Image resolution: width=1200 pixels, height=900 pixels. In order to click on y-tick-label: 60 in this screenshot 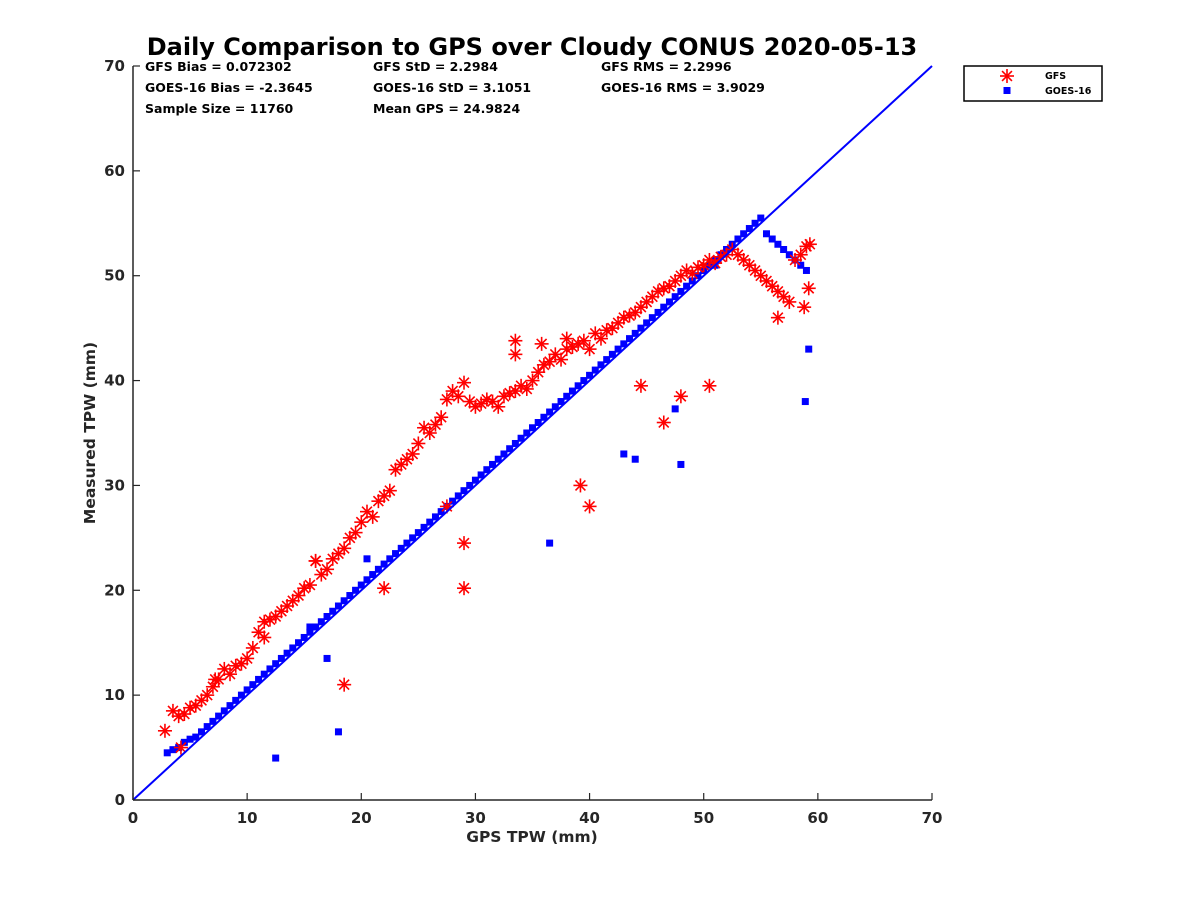, I will do `click(114, 171)`.